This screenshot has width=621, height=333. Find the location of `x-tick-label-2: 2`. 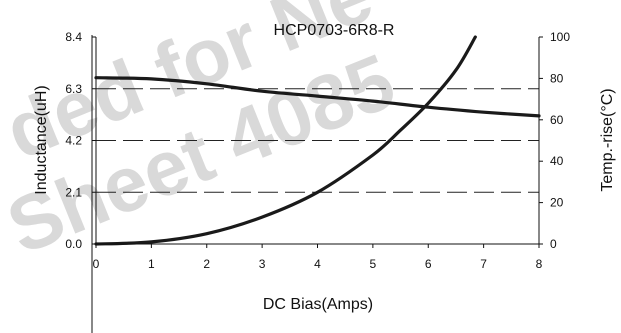

x-tick-label-2: 2 is located at coordinates (206, 264).